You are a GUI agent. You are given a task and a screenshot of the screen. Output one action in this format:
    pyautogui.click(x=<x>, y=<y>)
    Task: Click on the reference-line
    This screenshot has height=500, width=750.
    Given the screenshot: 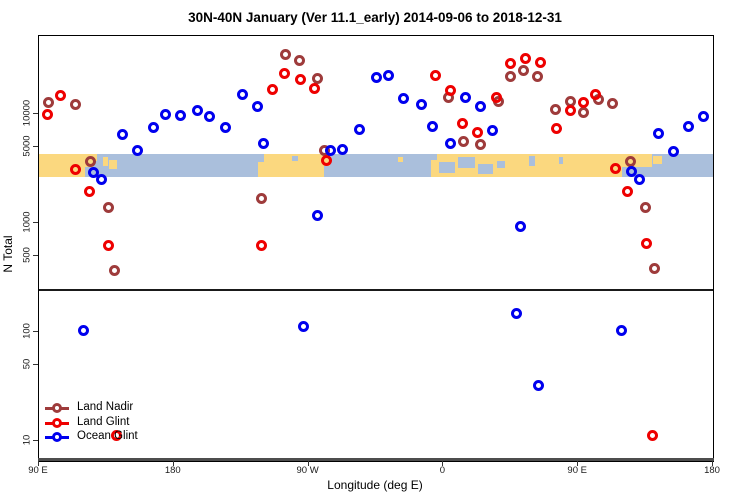 What is the action you would take?
    pyautogui.click(x=376, y=289)
    